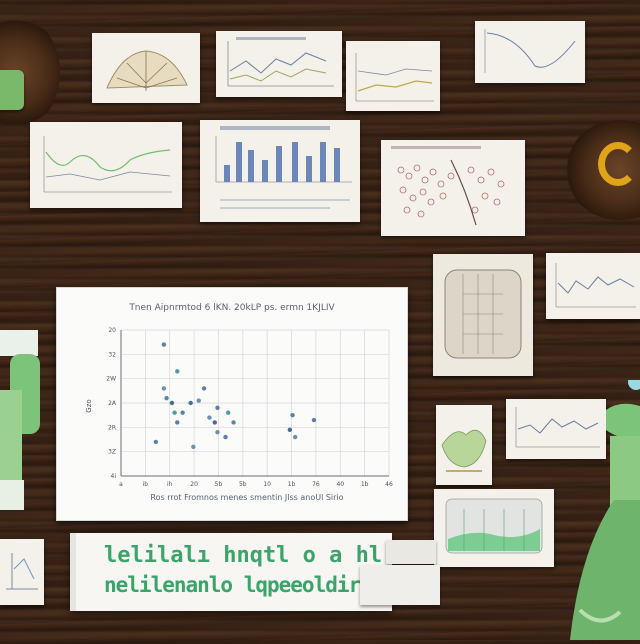 This screenshot has height=644, width=640. Describe the element at coordinates (340, 484) in the screenshot. I see `x-tick-label: 40` at that location.